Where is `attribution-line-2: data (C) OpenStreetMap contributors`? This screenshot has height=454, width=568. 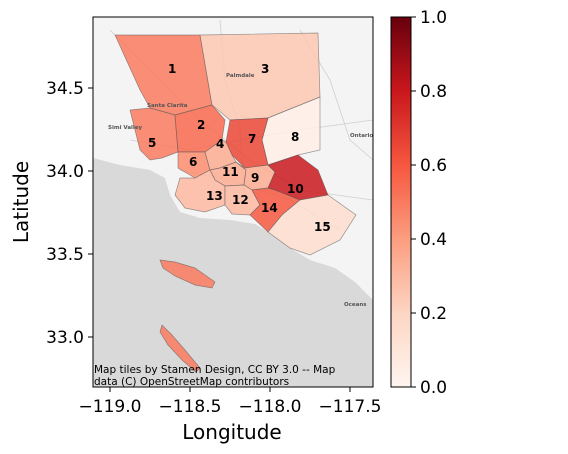
attribution-line-2: data (C) OpenStreetMap contributors is located at coordinates (191, 382).